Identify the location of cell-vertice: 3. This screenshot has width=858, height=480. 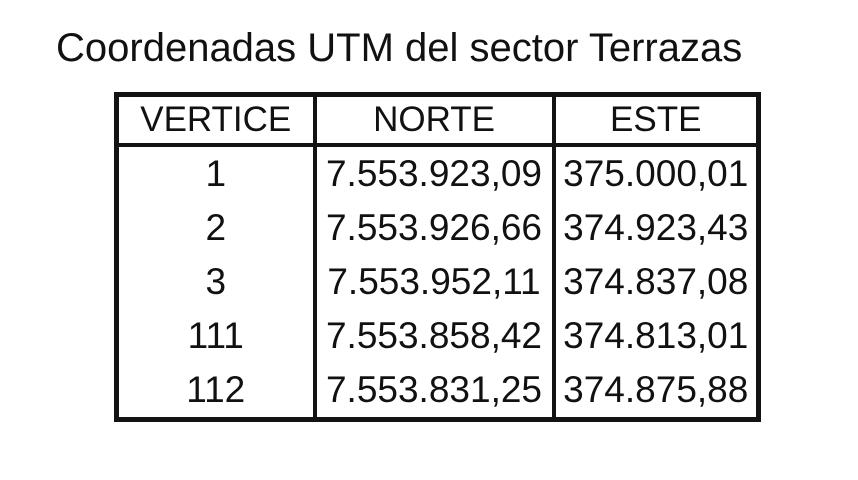
(215, 282).